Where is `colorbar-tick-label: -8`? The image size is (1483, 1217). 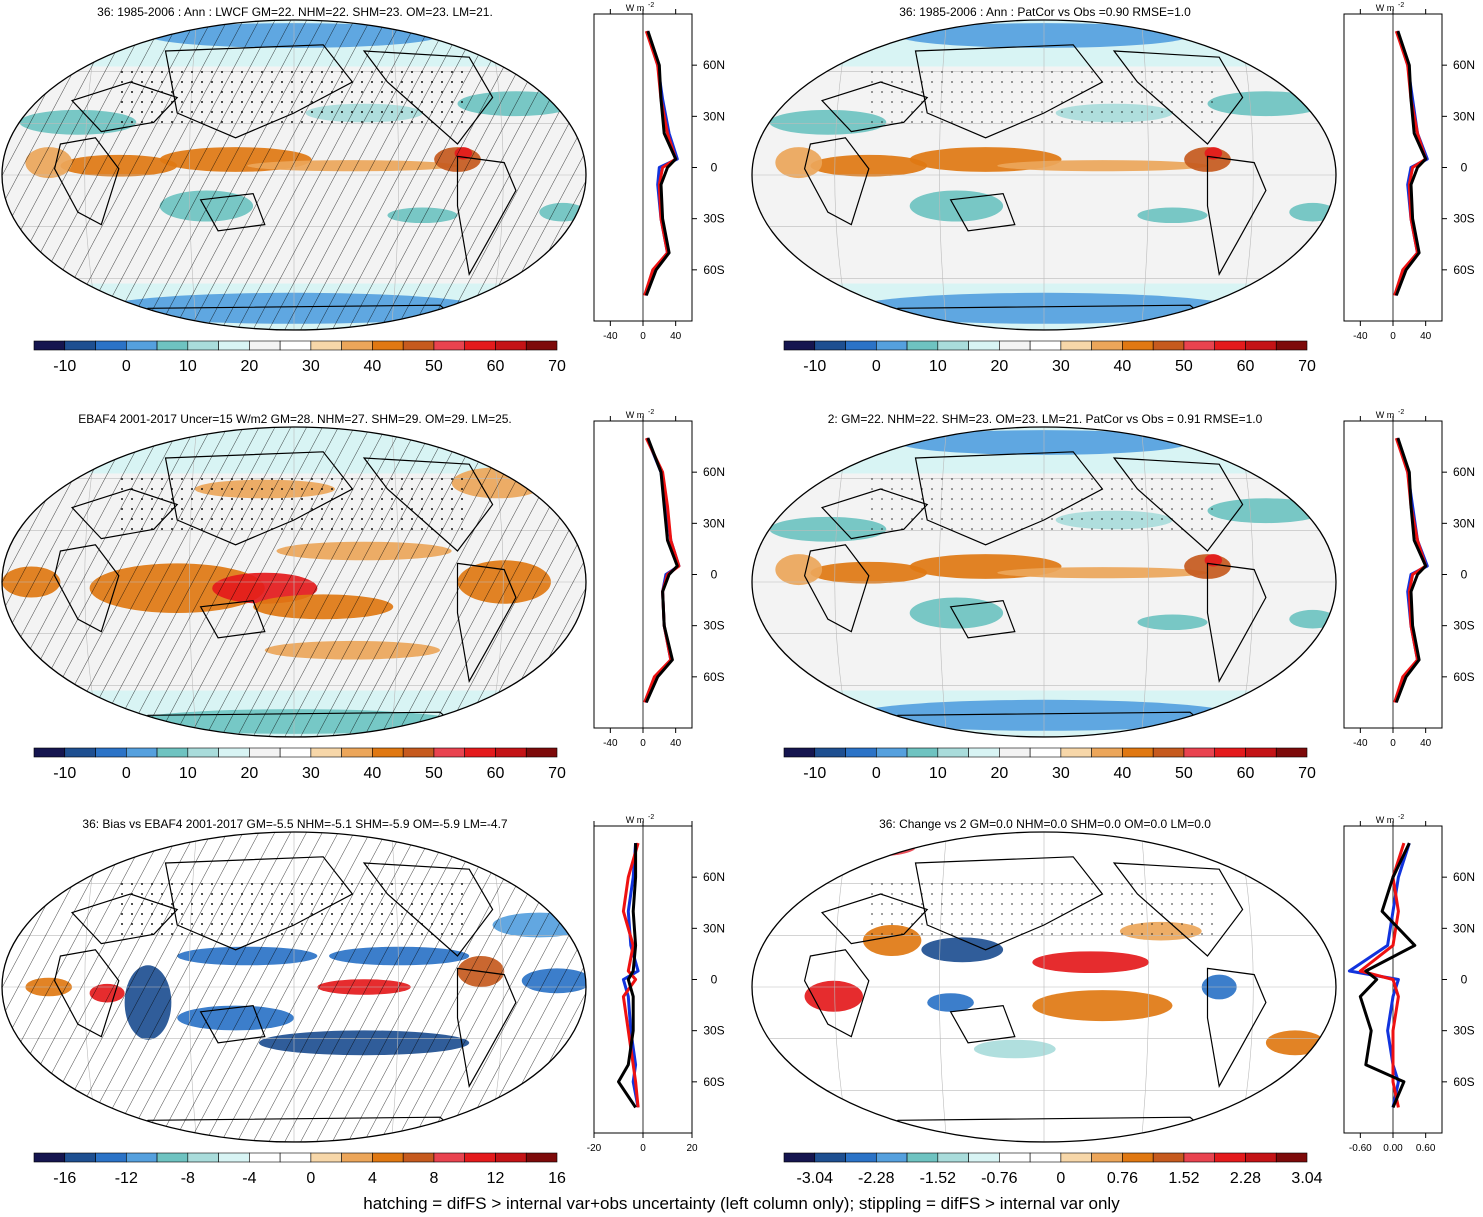 colorbar-tick-label: -8 is located at coordinates (188, 1178).